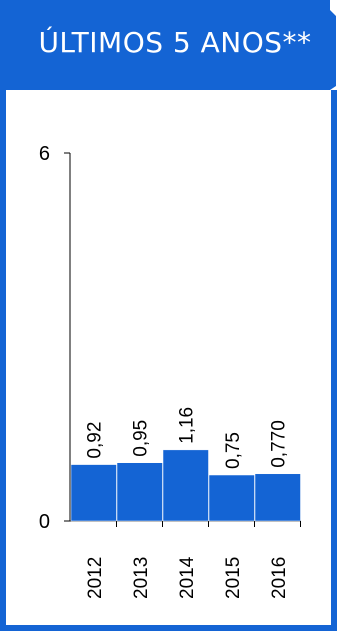  What do you see at coordinates (141, 578) in the screenshot?
I see `x-tick-label: 2013` at bounding box center [141, 578].